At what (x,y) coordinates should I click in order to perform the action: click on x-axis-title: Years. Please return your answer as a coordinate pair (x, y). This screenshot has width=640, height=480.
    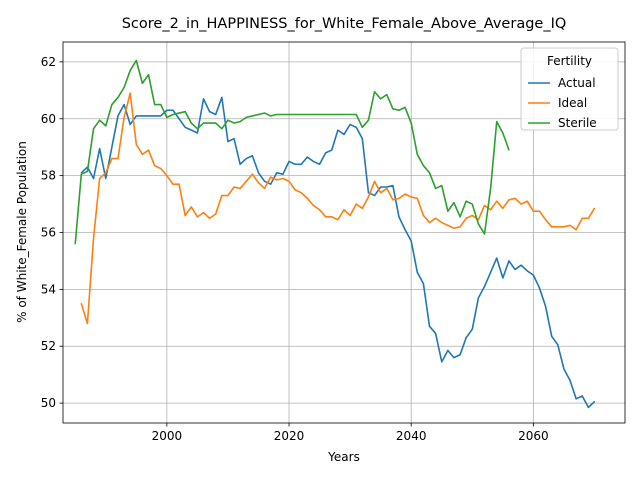
    Looking at the image, I should click on (343, 457).